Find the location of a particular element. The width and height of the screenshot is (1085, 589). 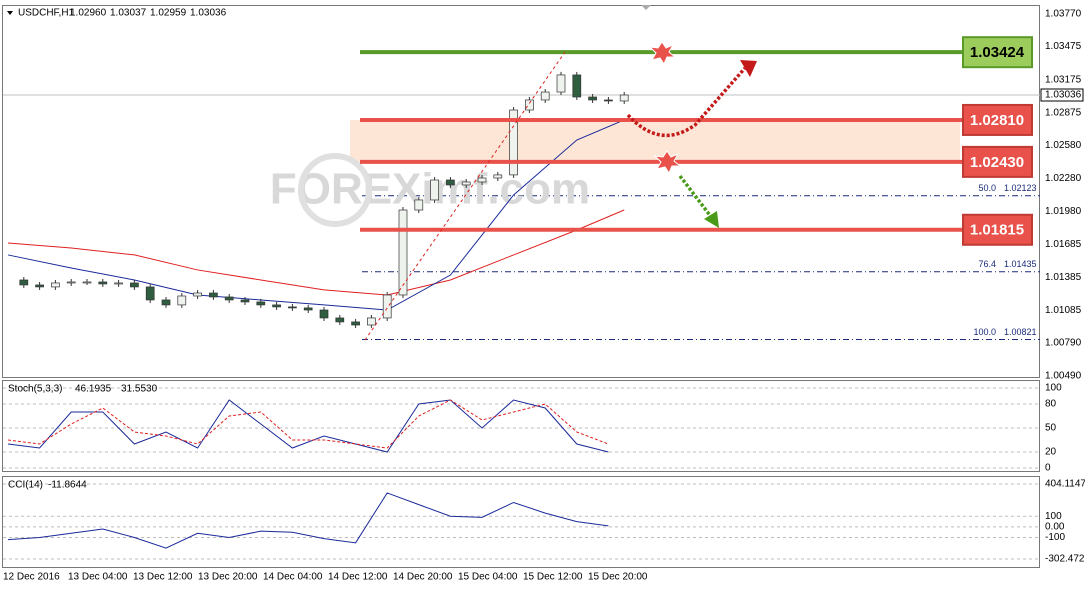

y-tick-label: 1.00790 is located at coordinates (1063, 343).